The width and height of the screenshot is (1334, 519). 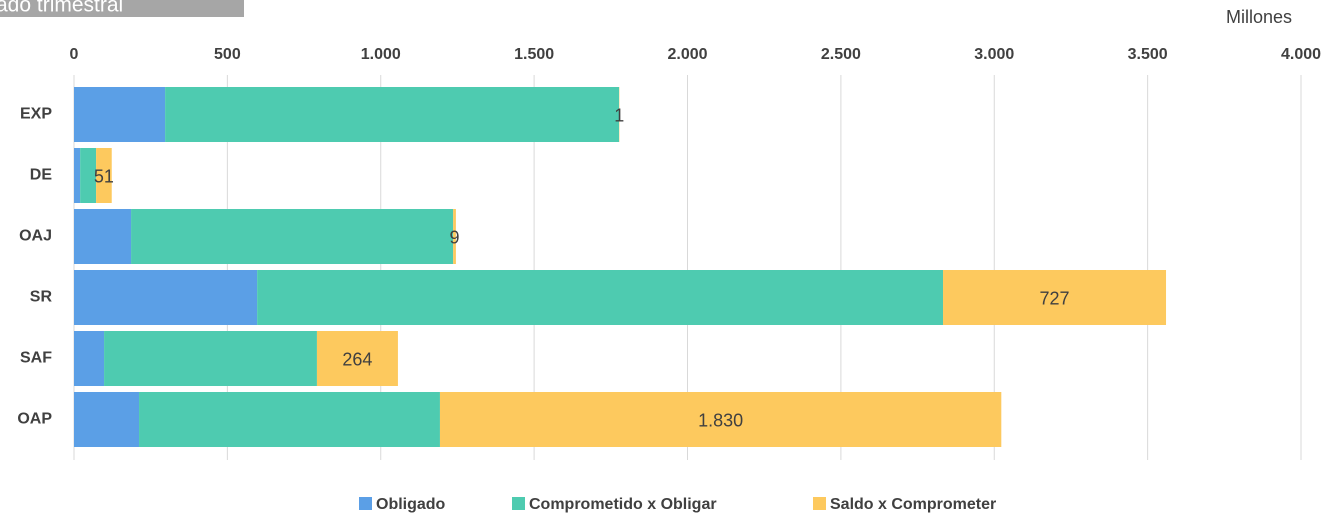 What do you see at coordinates (41, 297) in the screenshot?
I see `y-tick-label: SR` at bounding box center [41, 297].